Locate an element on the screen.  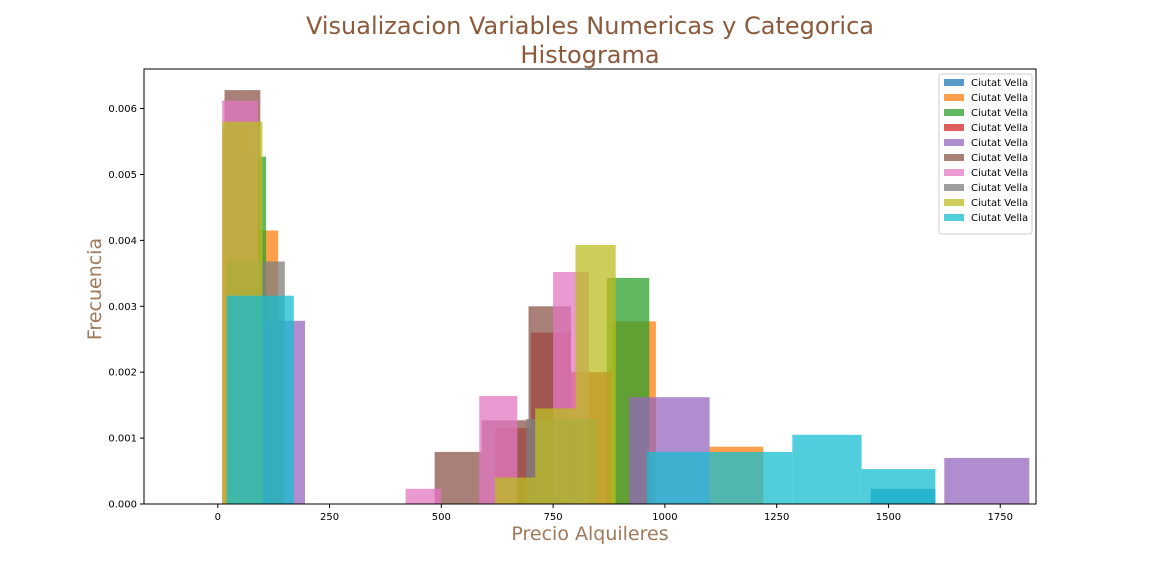
y-tick-label: 0.002 is located at coordinates (122, 373).